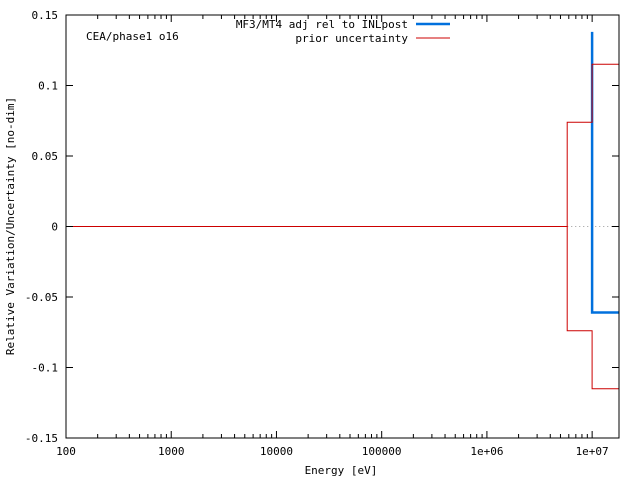  What do you see at coordinates (54, 227) in the screenshot?
I see `y-tick-label: 0` at bounding box center [54, 227].